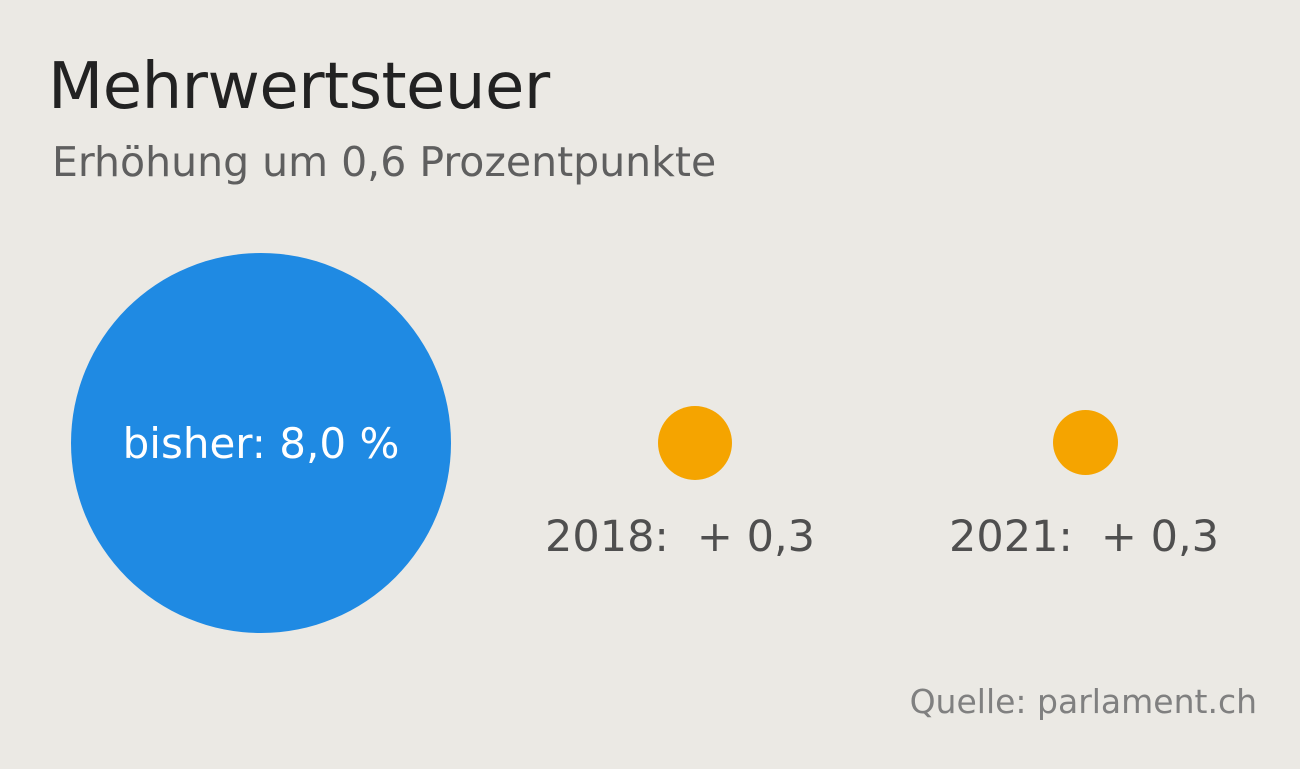 The height and width of the screenshot is (769, 1300). I want to click on bubble-current-rate-label: bisher: 8,0 %, so click(261, 443).